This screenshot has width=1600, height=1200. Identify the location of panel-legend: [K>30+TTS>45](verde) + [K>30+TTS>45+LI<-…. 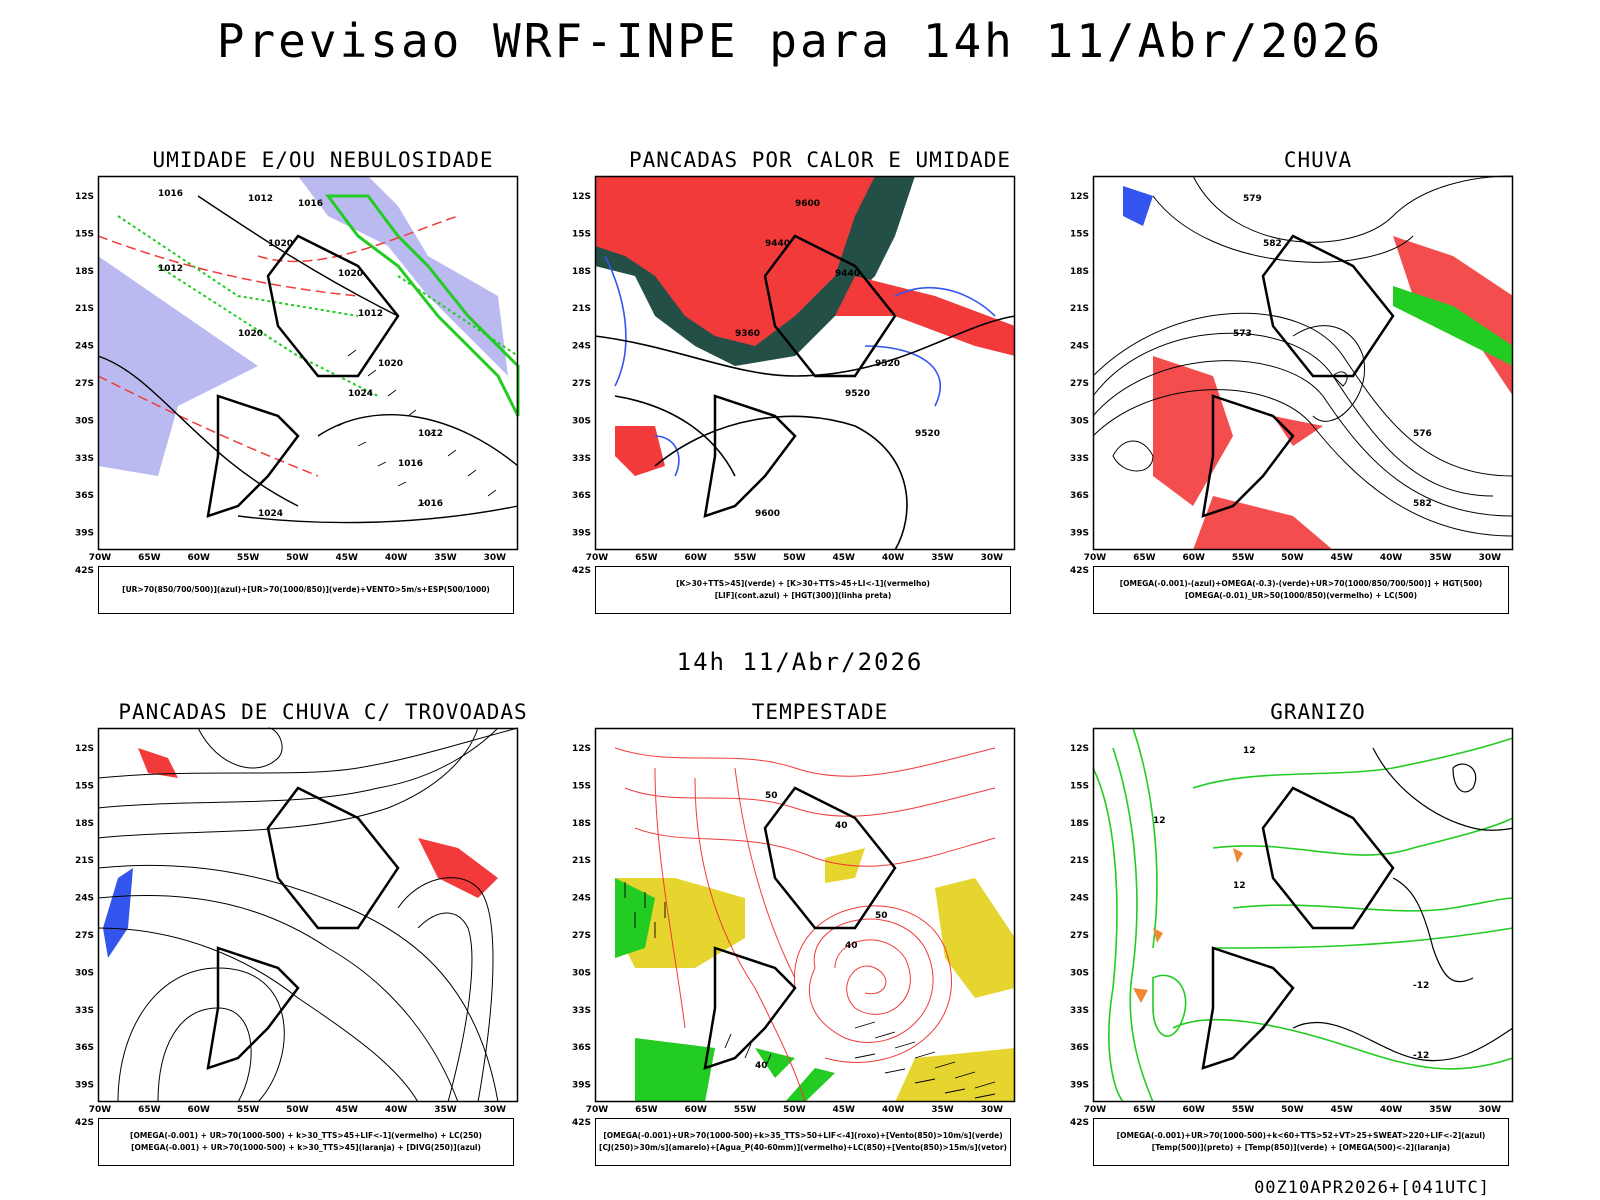
(803, 590).